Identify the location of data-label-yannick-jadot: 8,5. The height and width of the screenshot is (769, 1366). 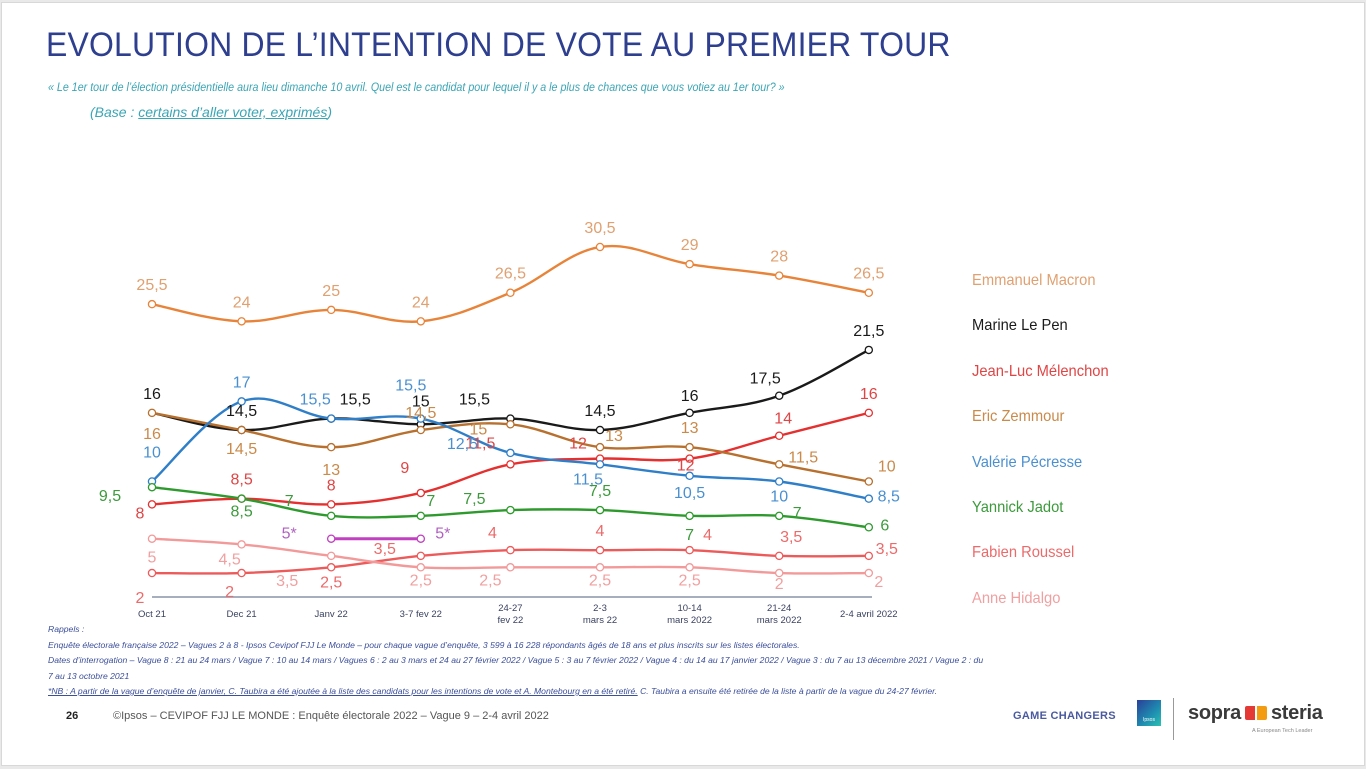
(241, 512).